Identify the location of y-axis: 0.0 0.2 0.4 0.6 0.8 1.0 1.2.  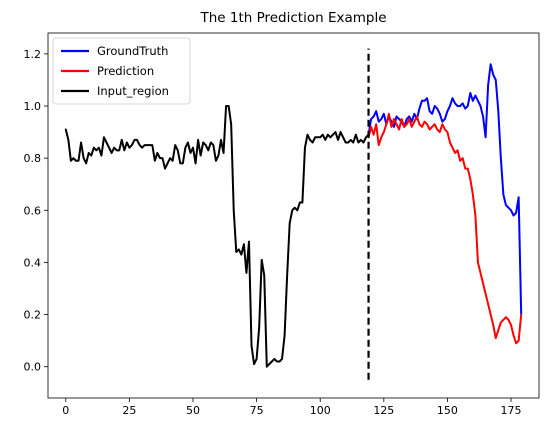
(36, 211).